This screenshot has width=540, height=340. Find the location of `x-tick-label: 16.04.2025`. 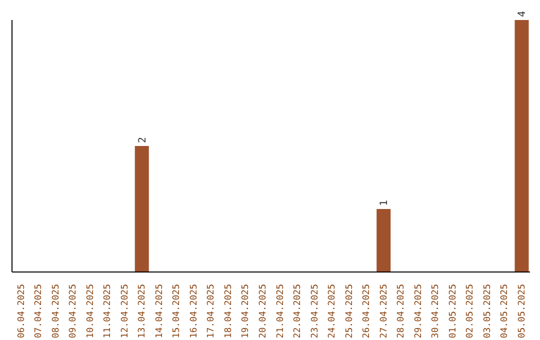

x-tick-label: 16.04.2025 is located at coordinates (194, 311).